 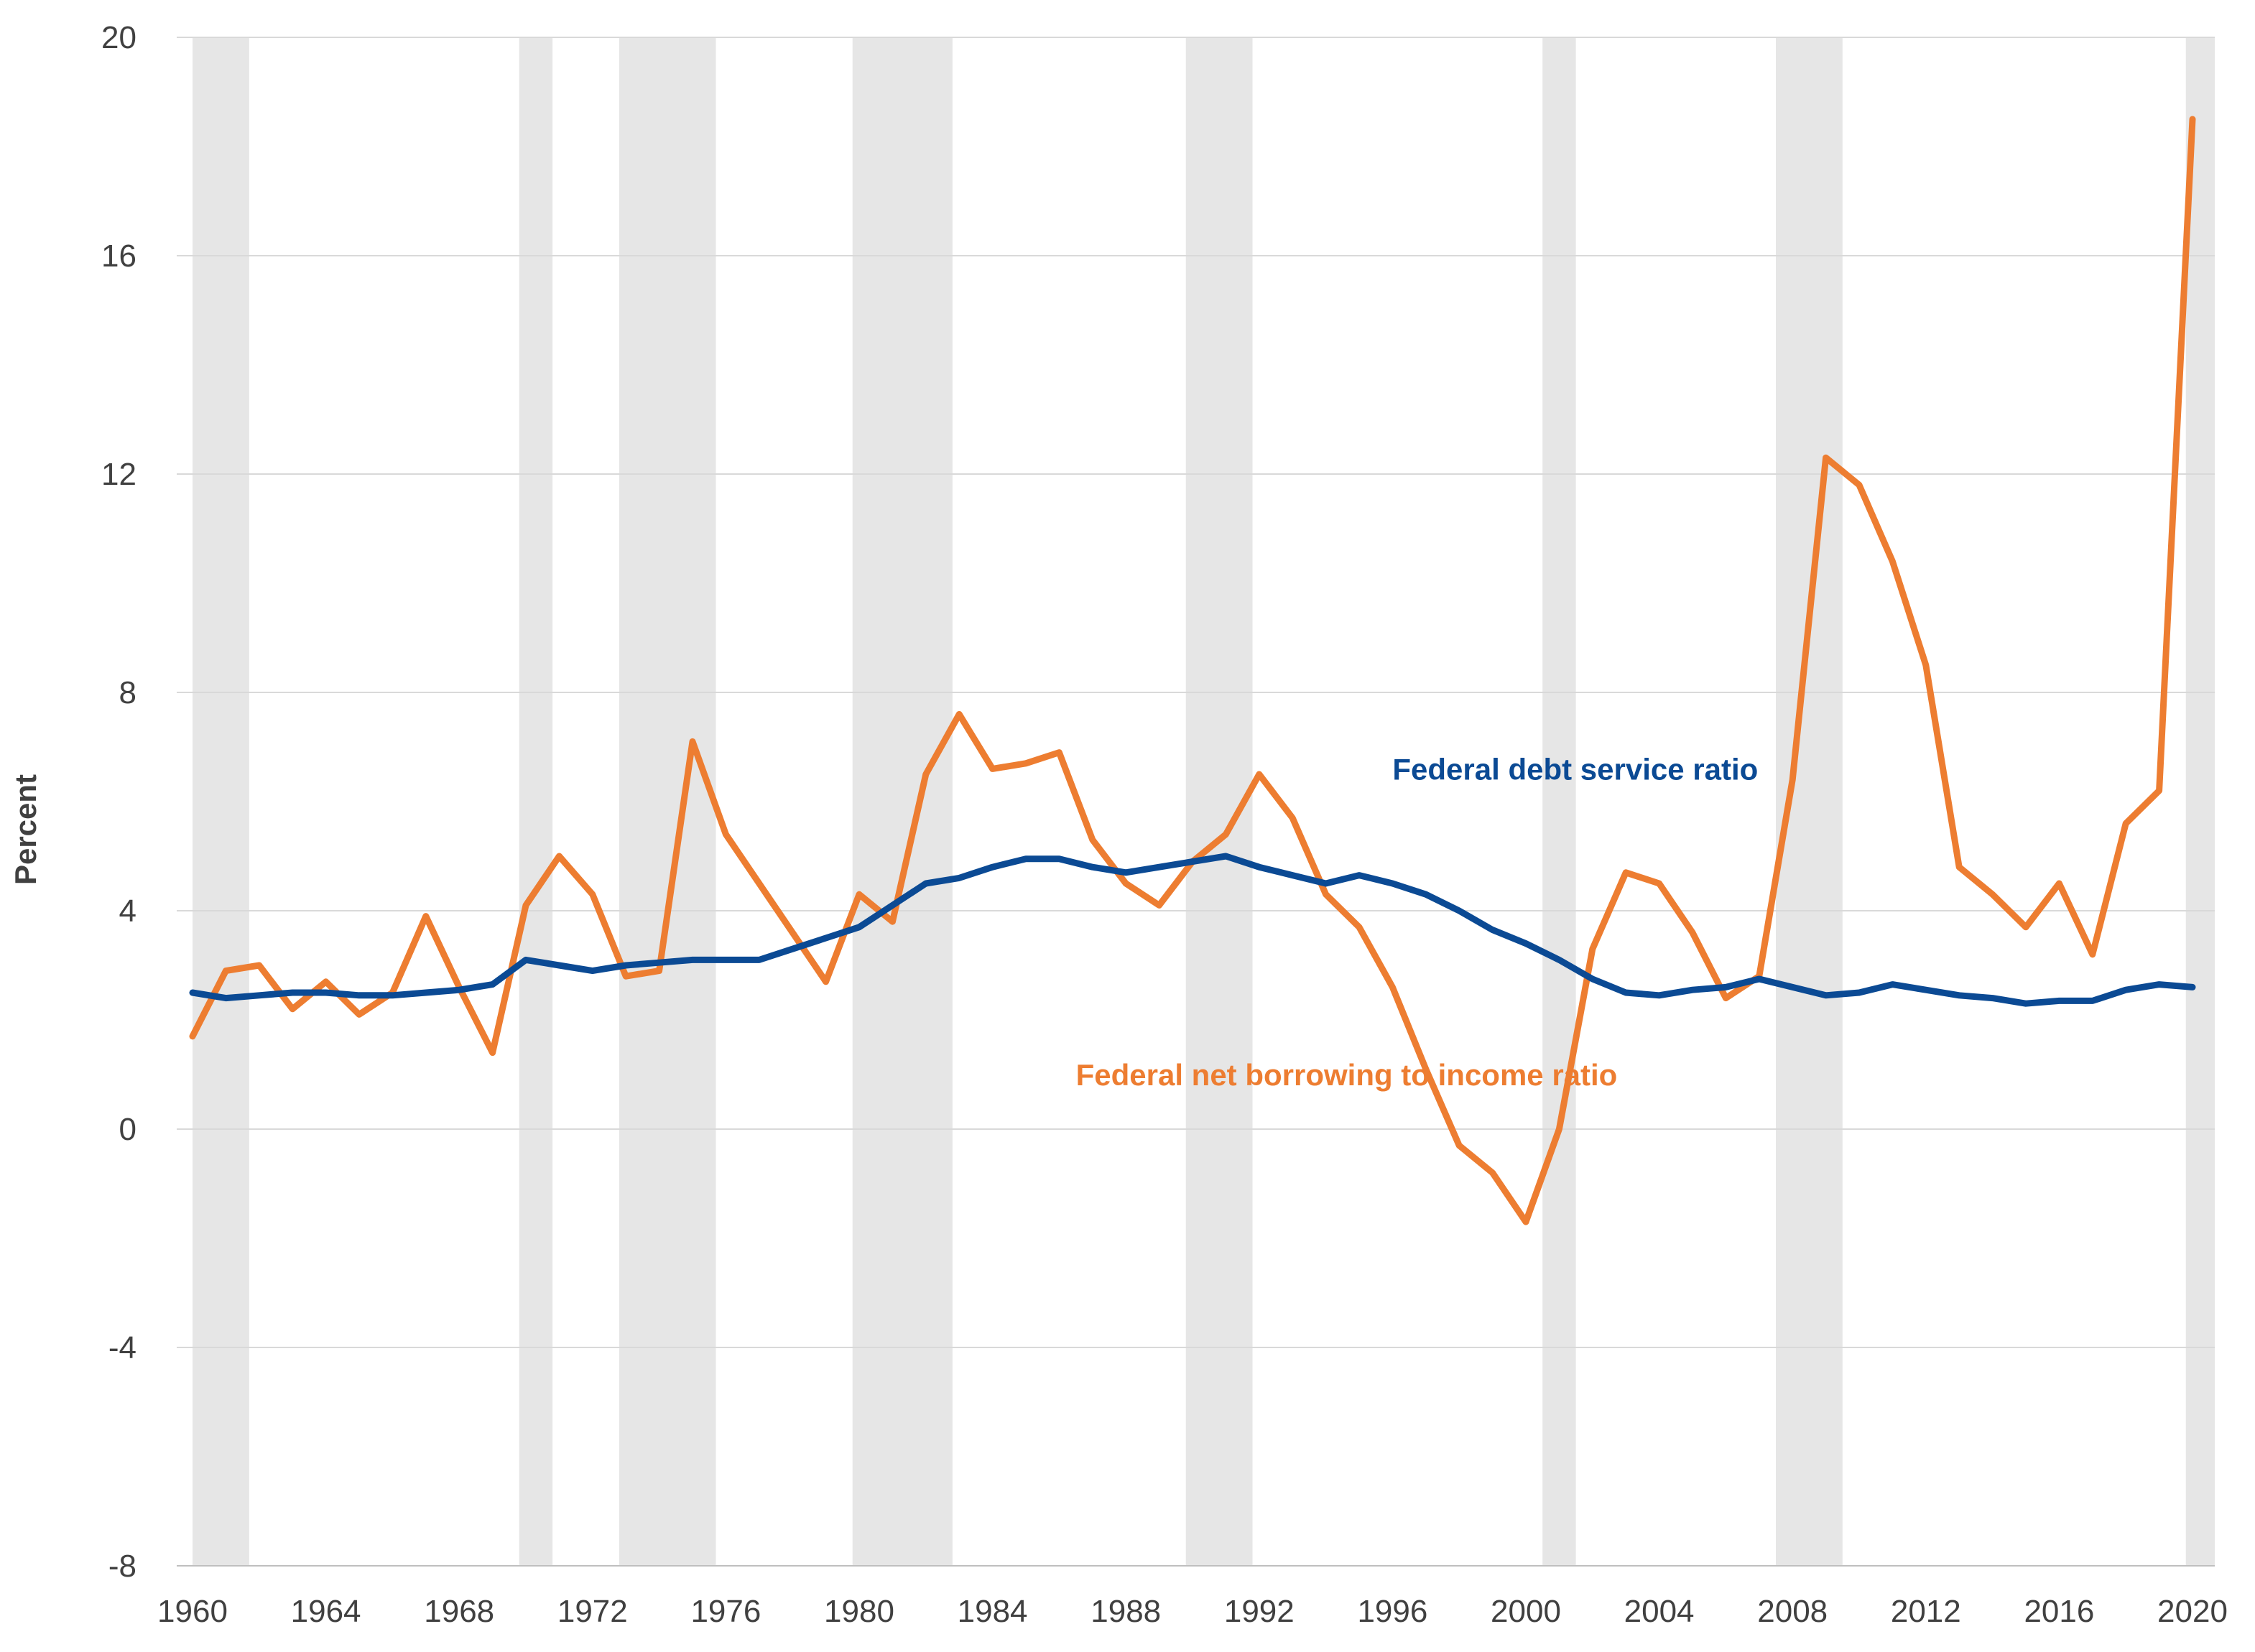 What do you see at coordinates (326, 1611) in the screenshot?
I see `x-tick-label: 1964` at bounding box center [326, 1611].